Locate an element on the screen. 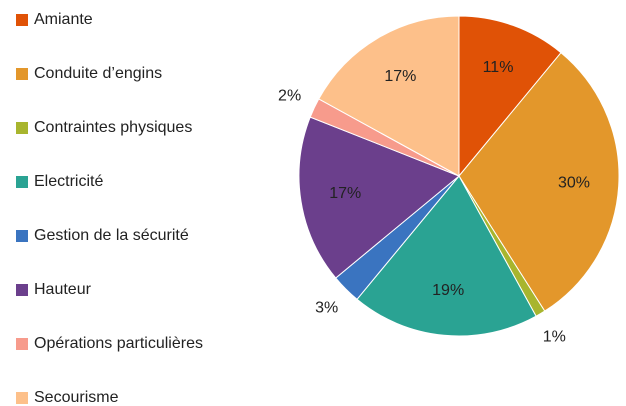 The height and width of the screenshot is (406, 626). data-label: 3% is located at coordinates (326, 308).